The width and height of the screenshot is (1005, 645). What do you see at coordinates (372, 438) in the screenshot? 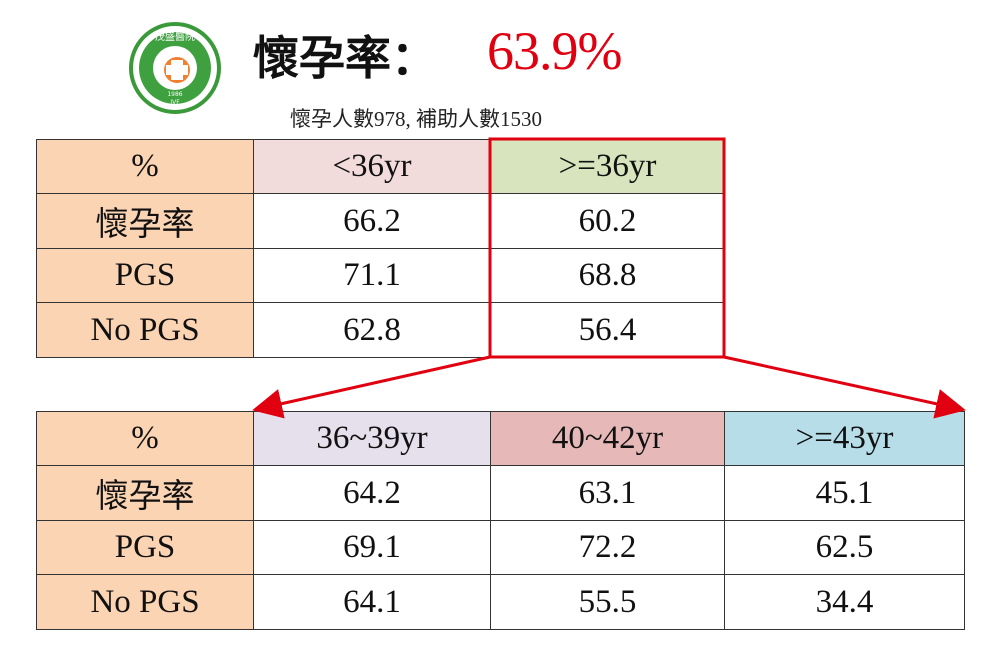
I see `header-cell: 36~39yr` at bounding box center [372, 438].